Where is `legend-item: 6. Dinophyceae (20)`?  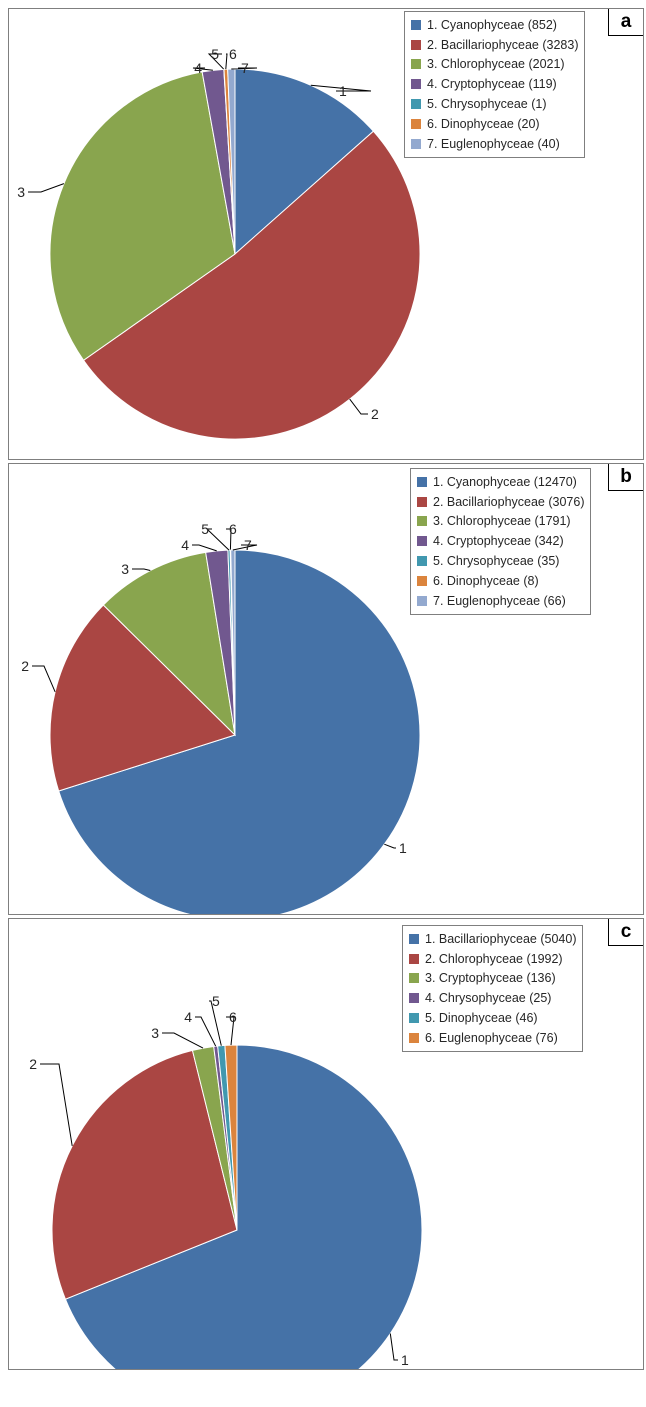 legend-item: 6. Dinophyceae (20) is located at coordinates (494, 124).